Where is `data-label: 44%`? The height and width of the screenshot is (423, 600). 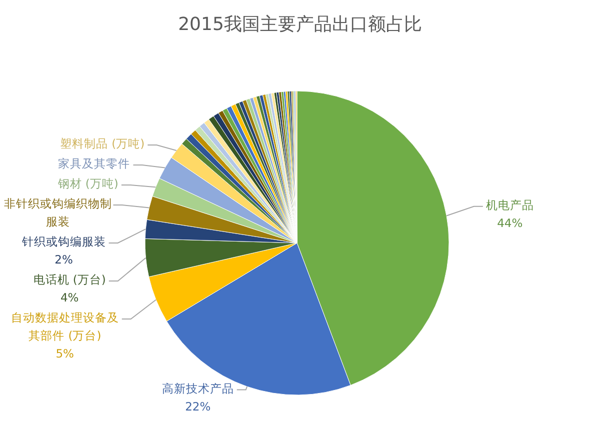 data-label: 44% is located at coordinates (510, 223).